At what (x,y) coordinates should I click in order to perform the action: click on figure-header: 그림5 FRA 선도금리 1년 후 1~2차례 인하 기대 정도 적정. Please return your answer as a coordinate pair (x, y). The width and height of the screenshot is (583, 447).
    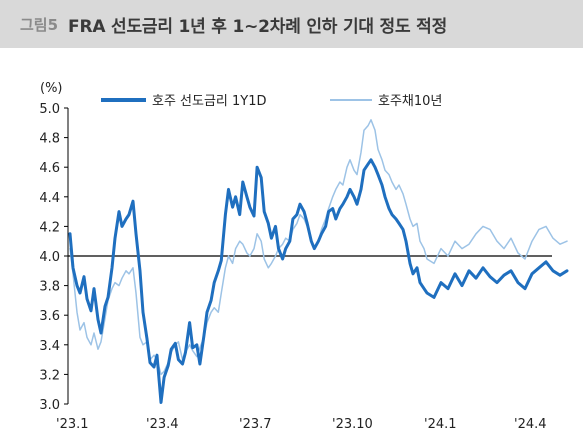
    Looking at the image, I should click on (291, 24).